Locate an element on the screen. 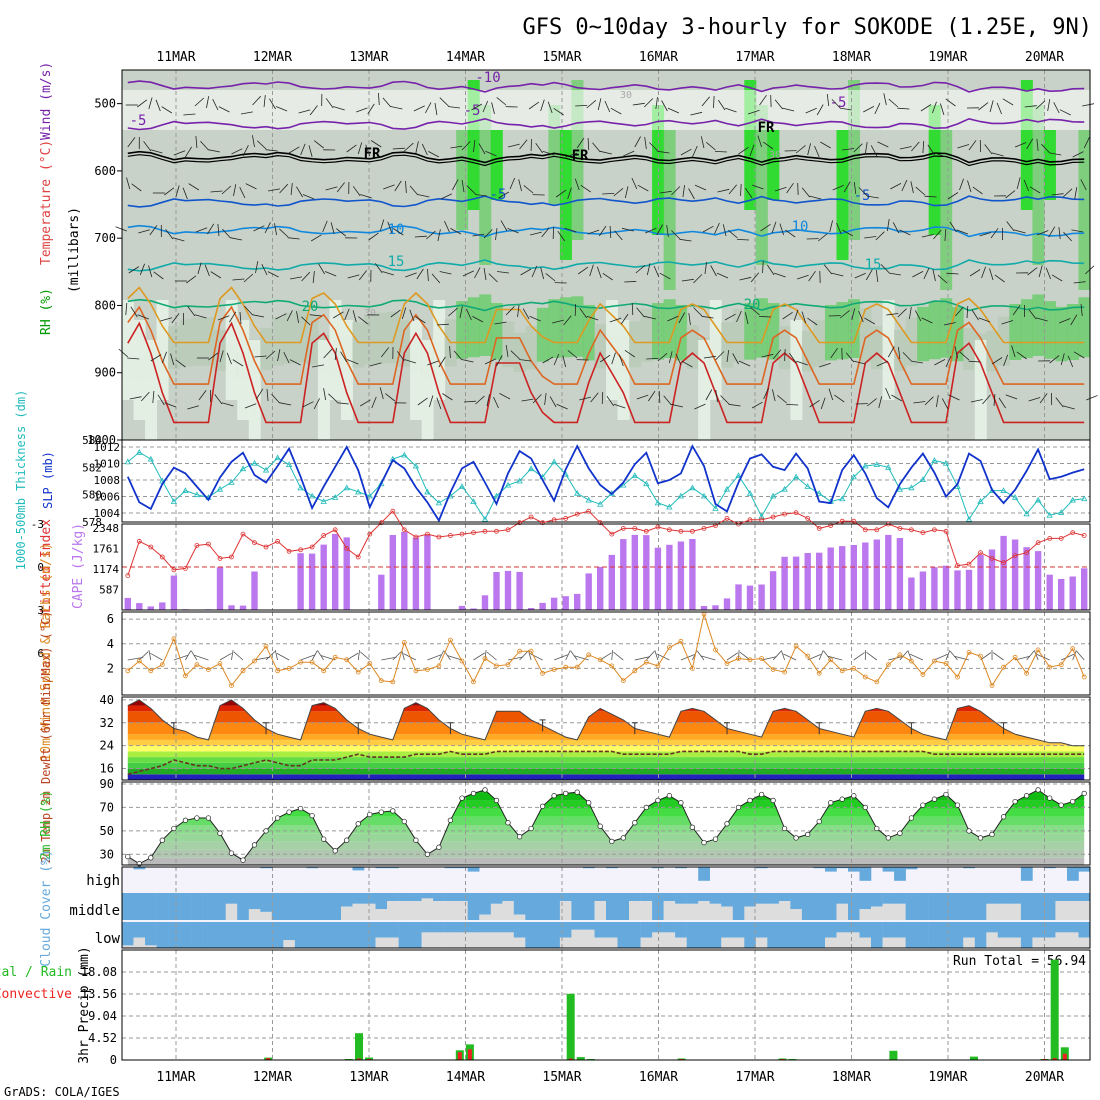 The image size is (1100, 1100). thickness-axis-label: 1000-500mb Thickness (dm) is located at coordinates (21, 480).